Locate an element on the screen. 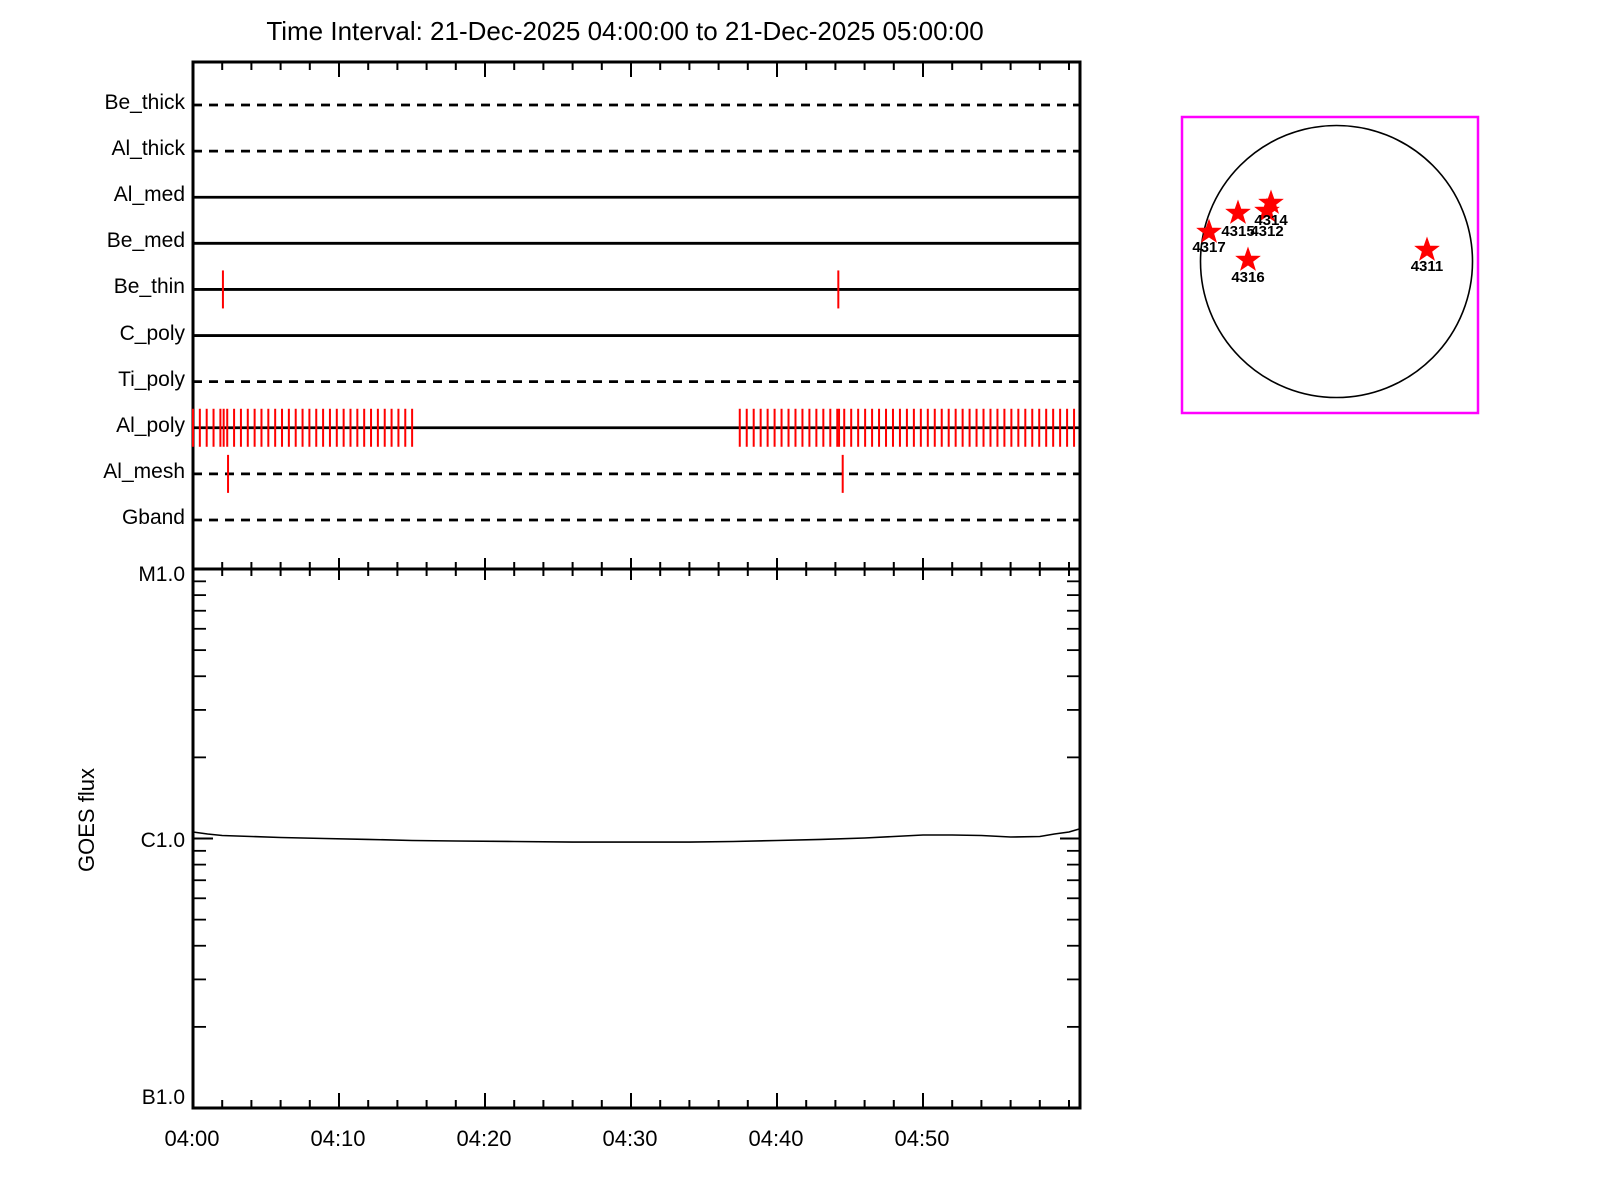 The width and height of the screenshot is (1600, 1200). xtick-0410: 04:10 is located at coordinates (338, 1138).